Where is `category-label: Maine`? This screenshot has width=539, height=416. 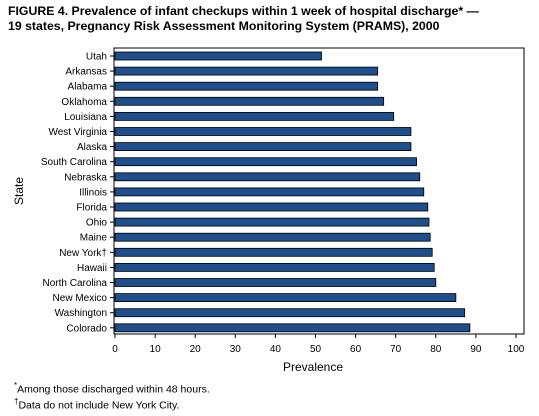
category-label: Maine is located at coordinates (94, 238).